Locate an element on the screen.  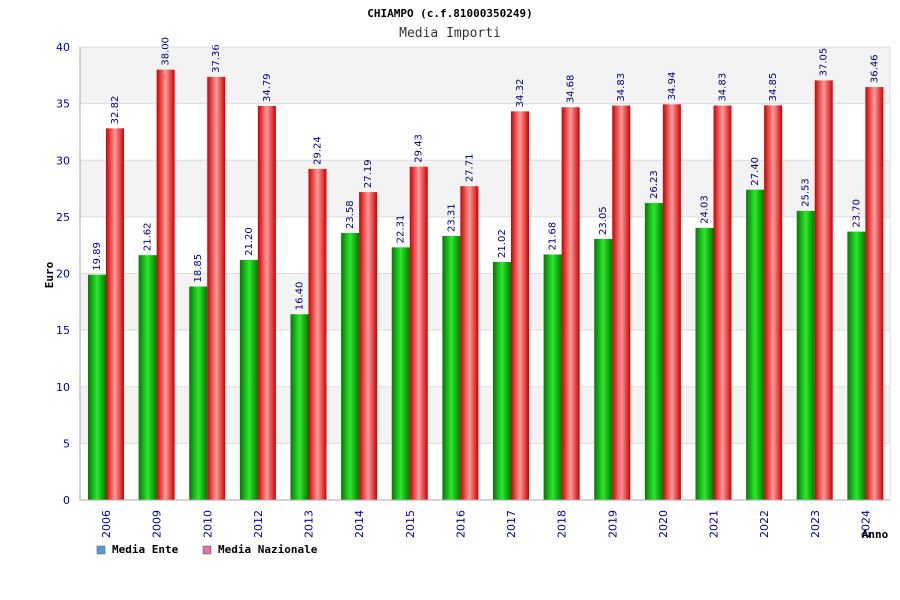
data-label-media-ente: 27.40 is located at coordinates (755, 171).